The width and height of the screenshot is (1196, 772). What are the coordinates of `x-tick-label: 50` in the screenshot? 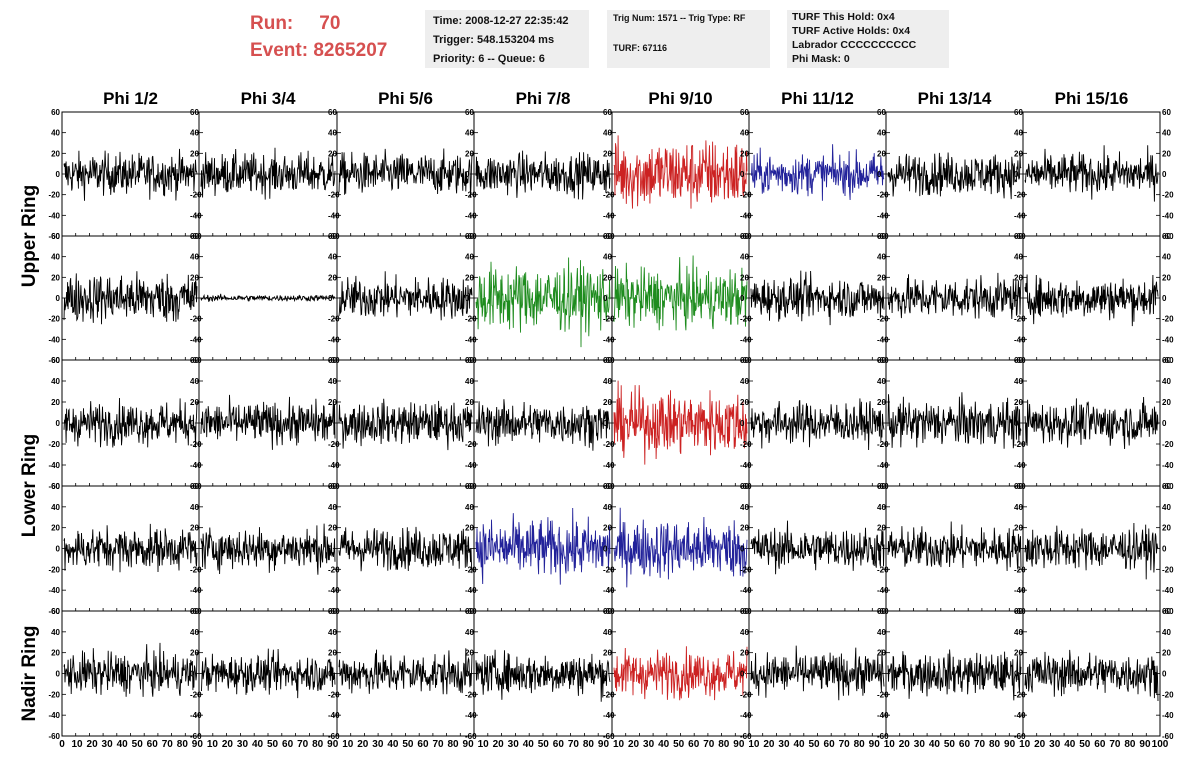 It's located at (408, 744).